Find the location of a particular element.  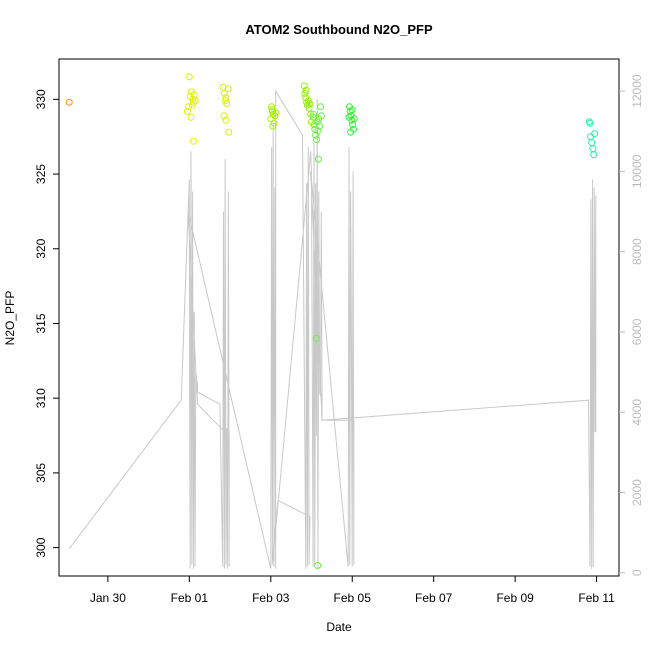

y-axis: 300 305 310 315 320 325 330 is located at coordinates (46, 323).